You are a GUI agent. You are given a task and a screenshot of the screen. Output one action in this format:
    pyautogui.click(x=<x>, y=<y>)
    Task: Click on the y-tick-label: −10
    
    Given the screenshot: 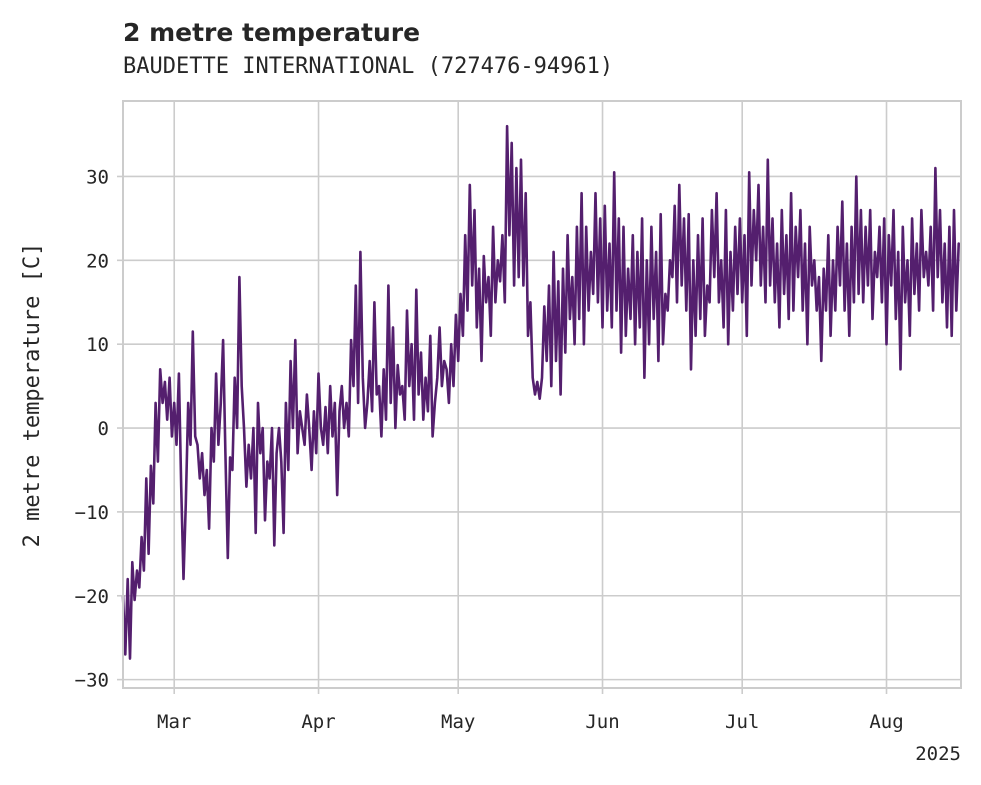 What is the action you would take?
    pyautogui.click(x=92, y=513)
    